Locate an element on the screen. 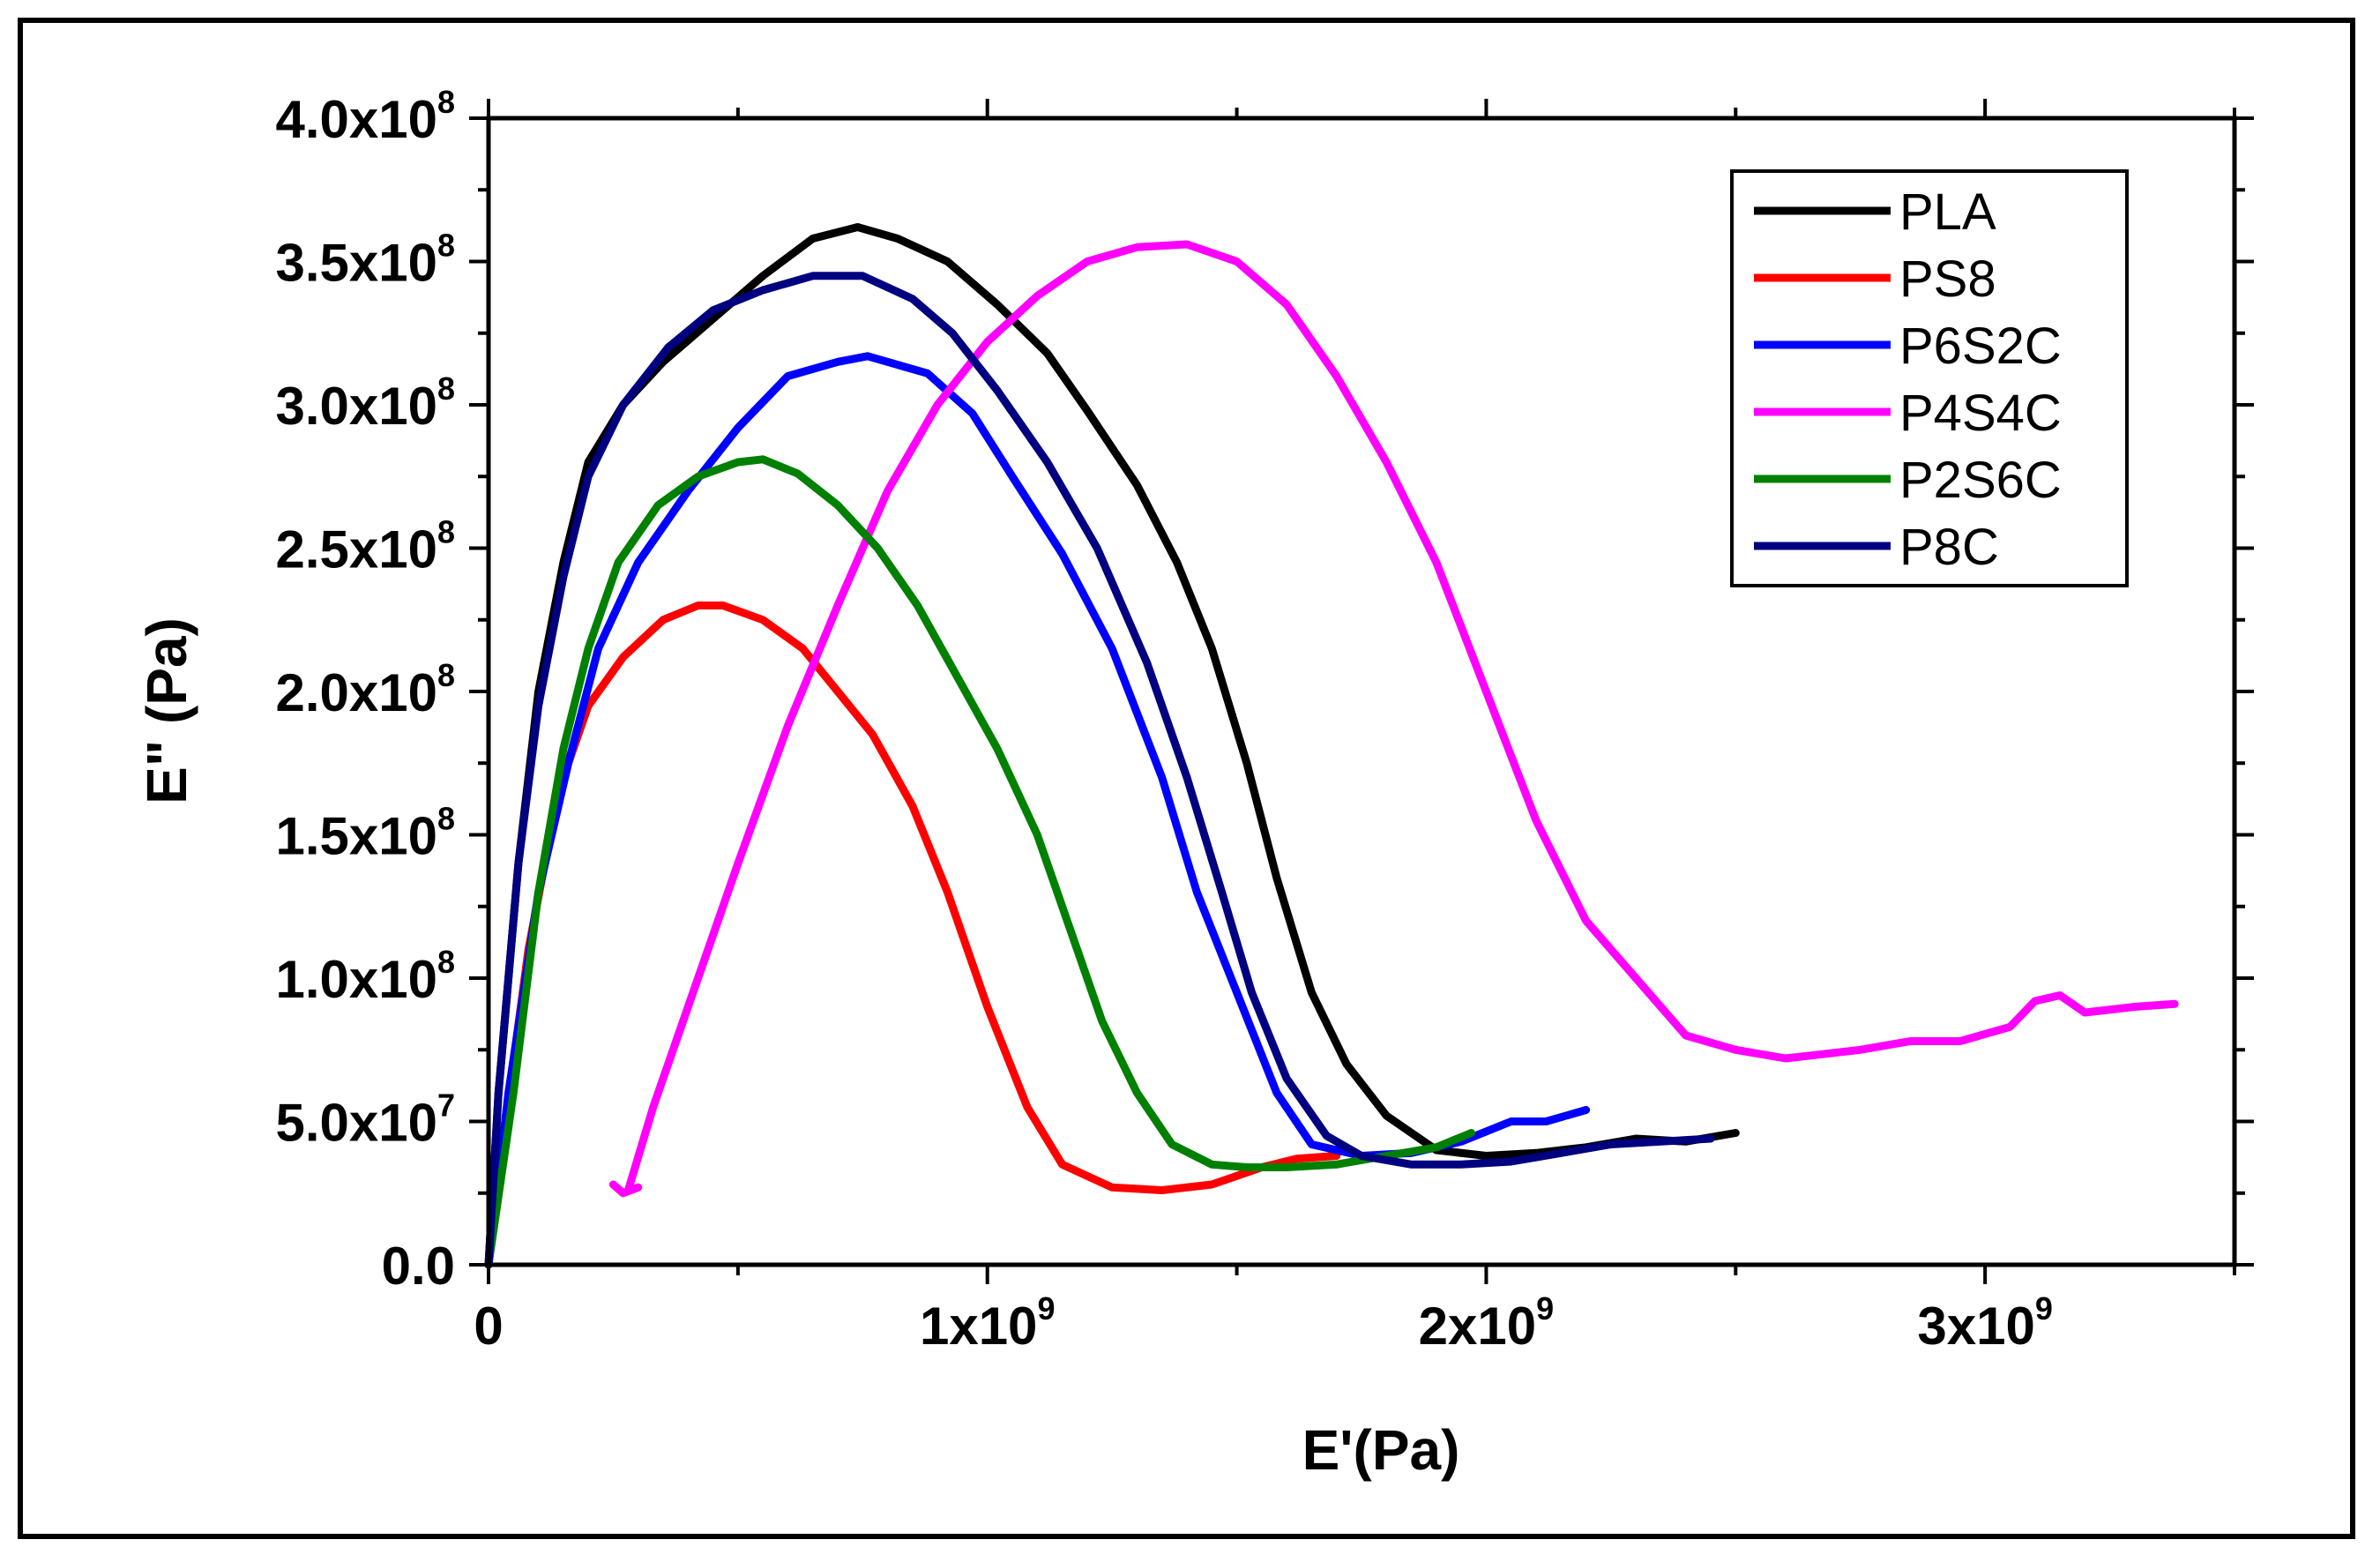  x-tick-label: 2x10⁹ is located at coordinates (1487, 1323).